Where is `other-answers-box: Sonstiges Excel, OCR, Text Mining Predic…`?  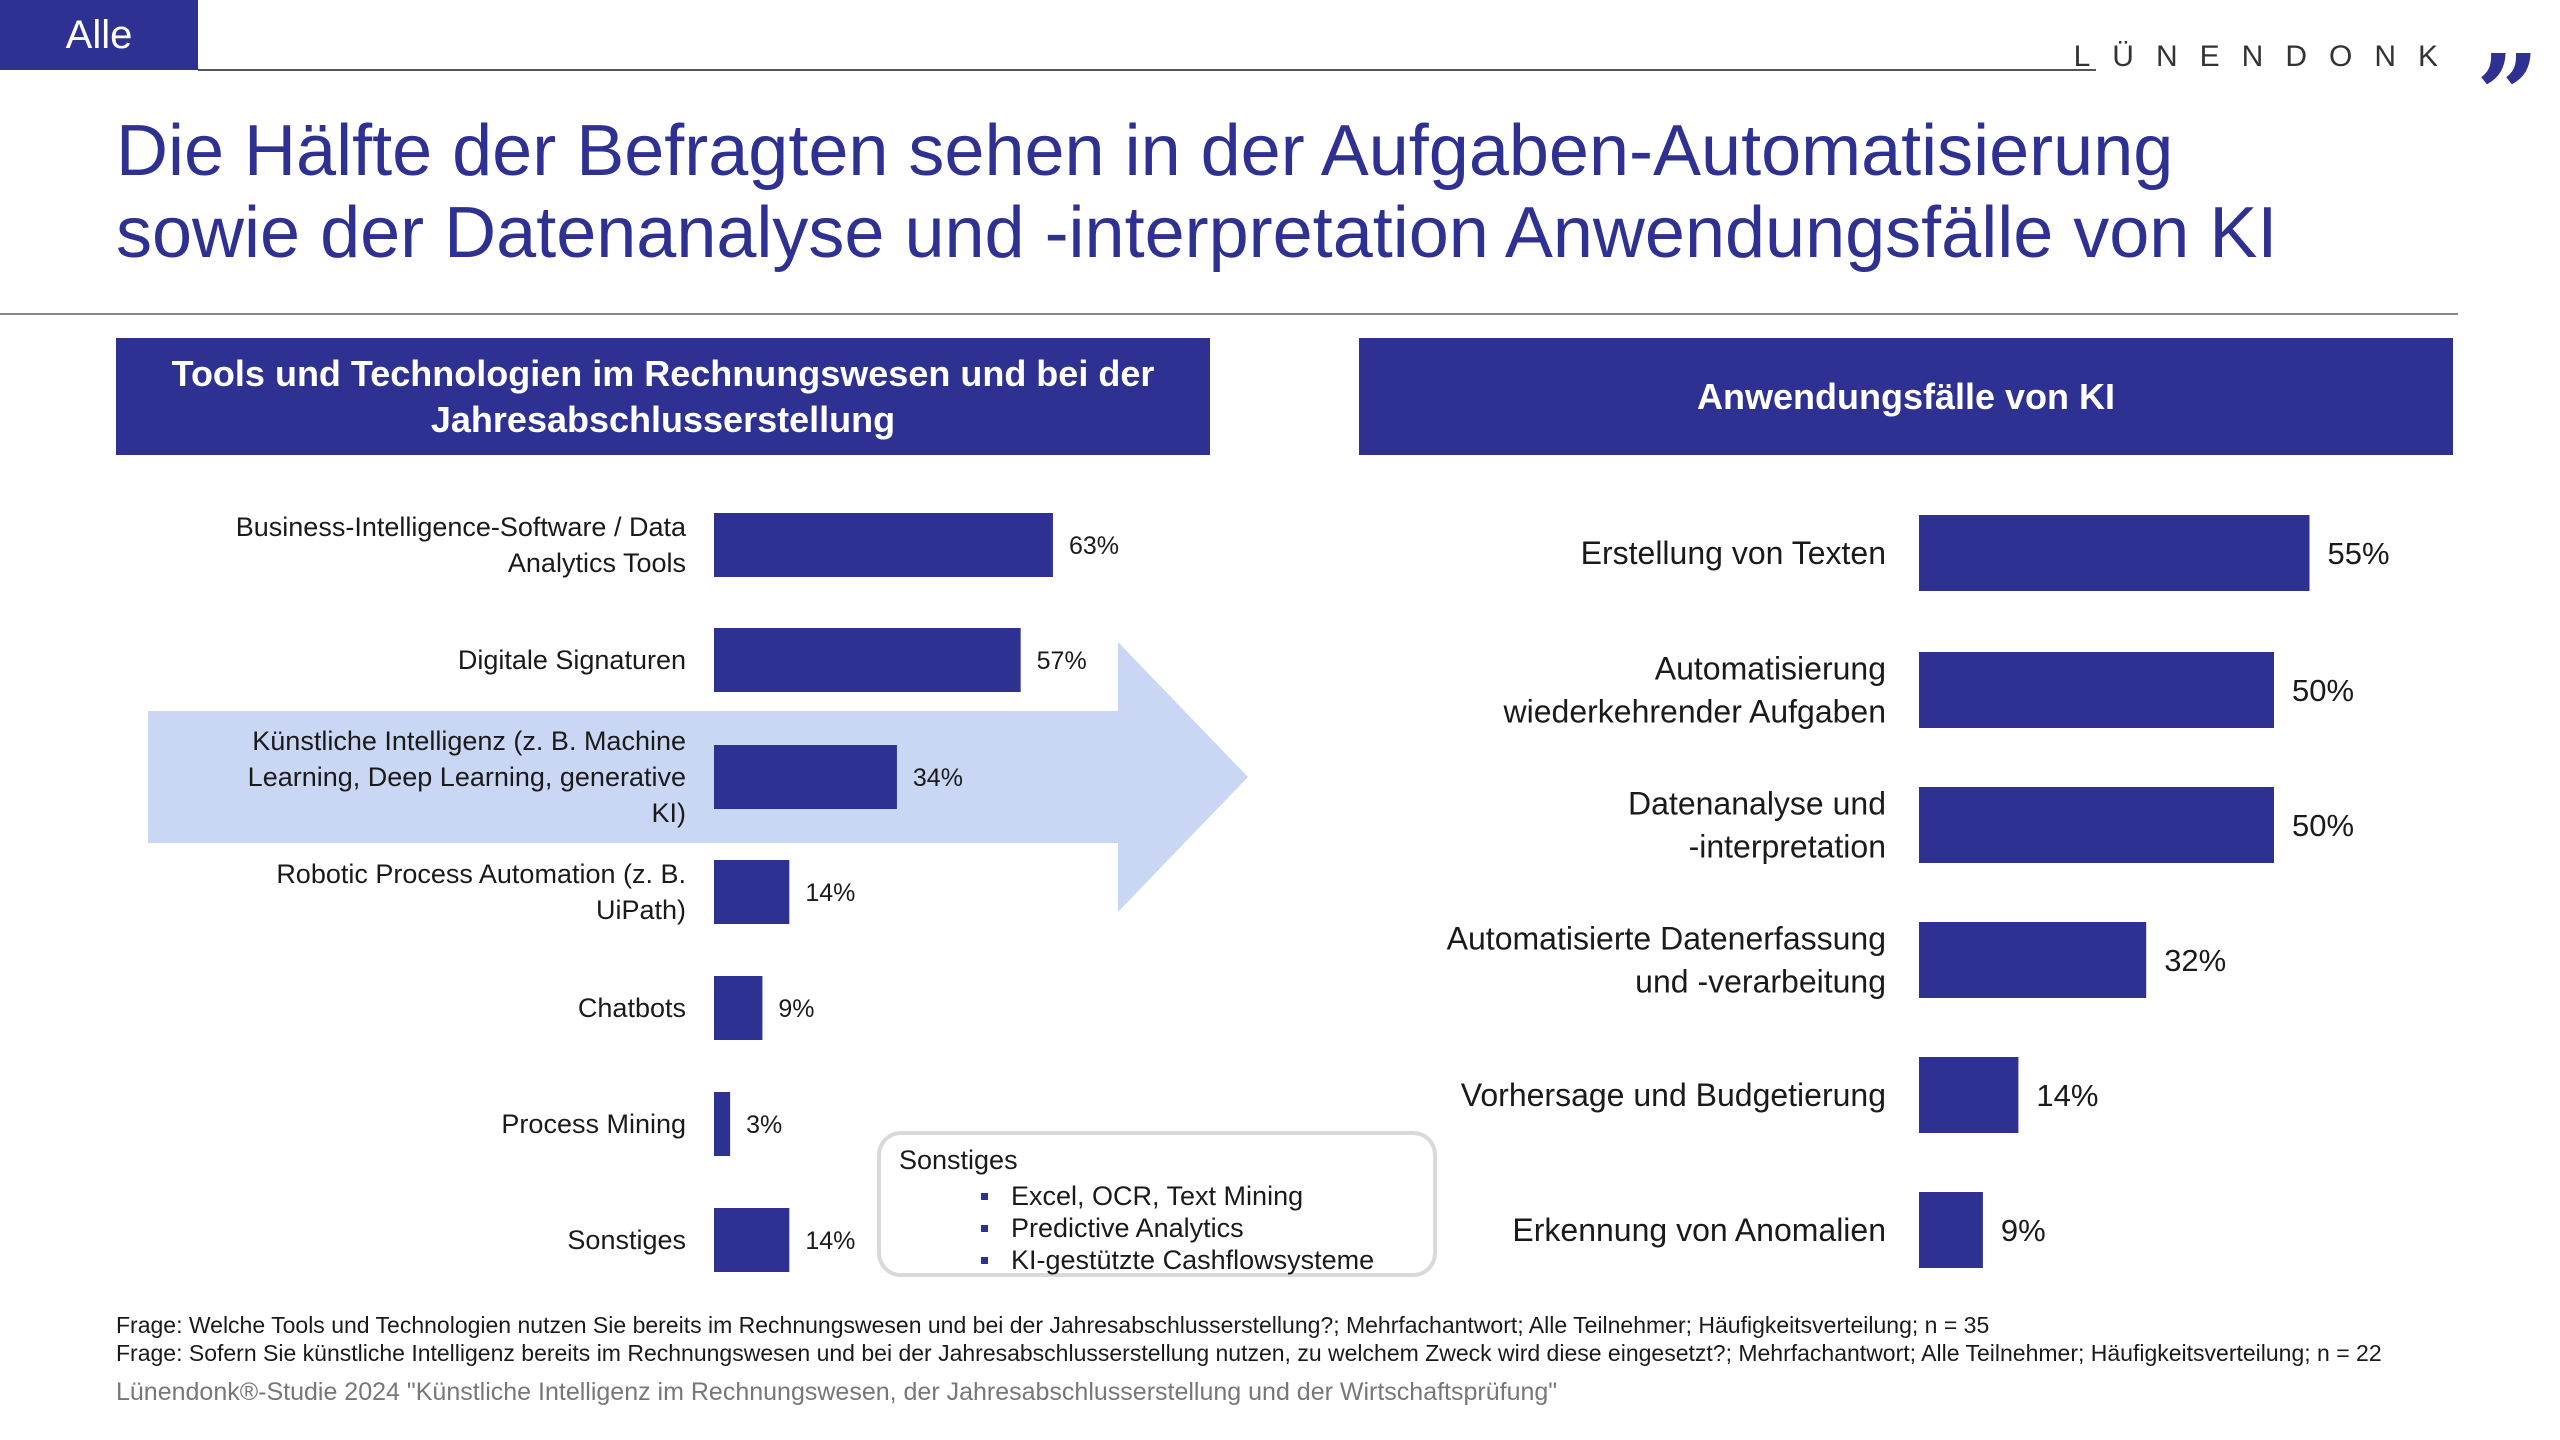
other-answers-box: Sonstiges Excel, OCR, Text Mining Predic… is located at coordinates (1157, 1204).